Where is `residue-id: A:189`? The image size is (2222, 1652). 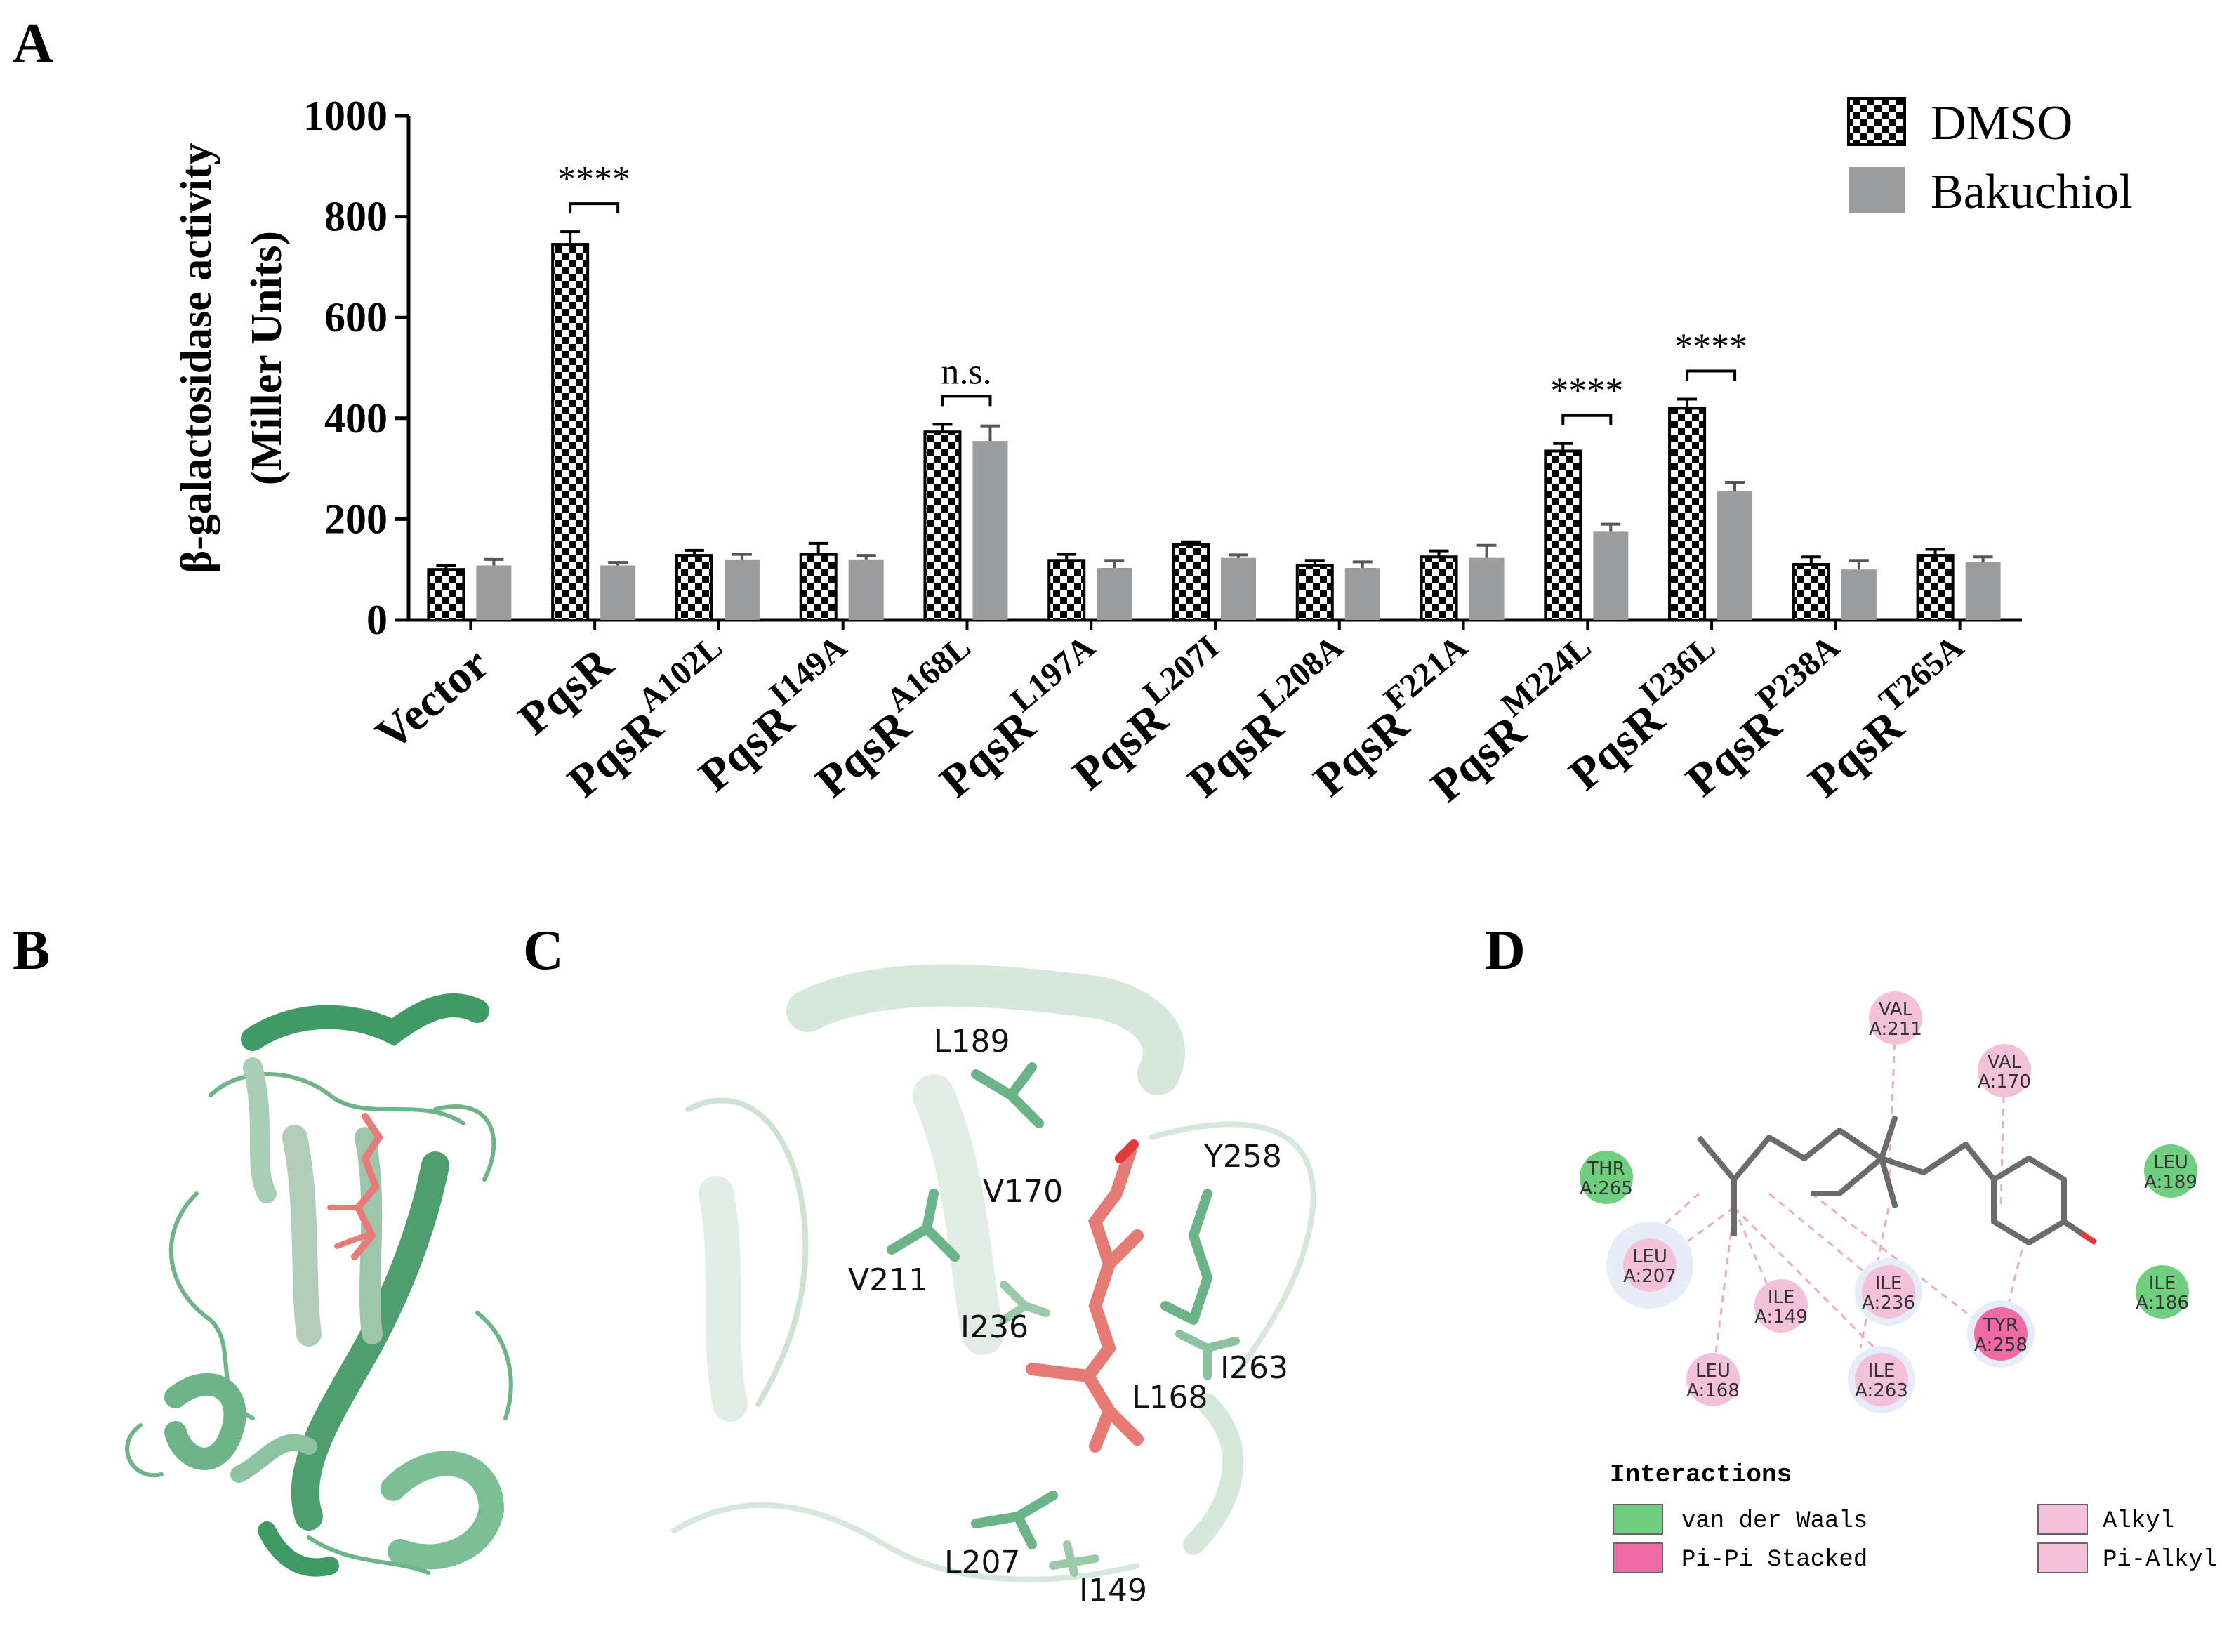 residue-id: A:189 is located at coordinates (2170, 1182).